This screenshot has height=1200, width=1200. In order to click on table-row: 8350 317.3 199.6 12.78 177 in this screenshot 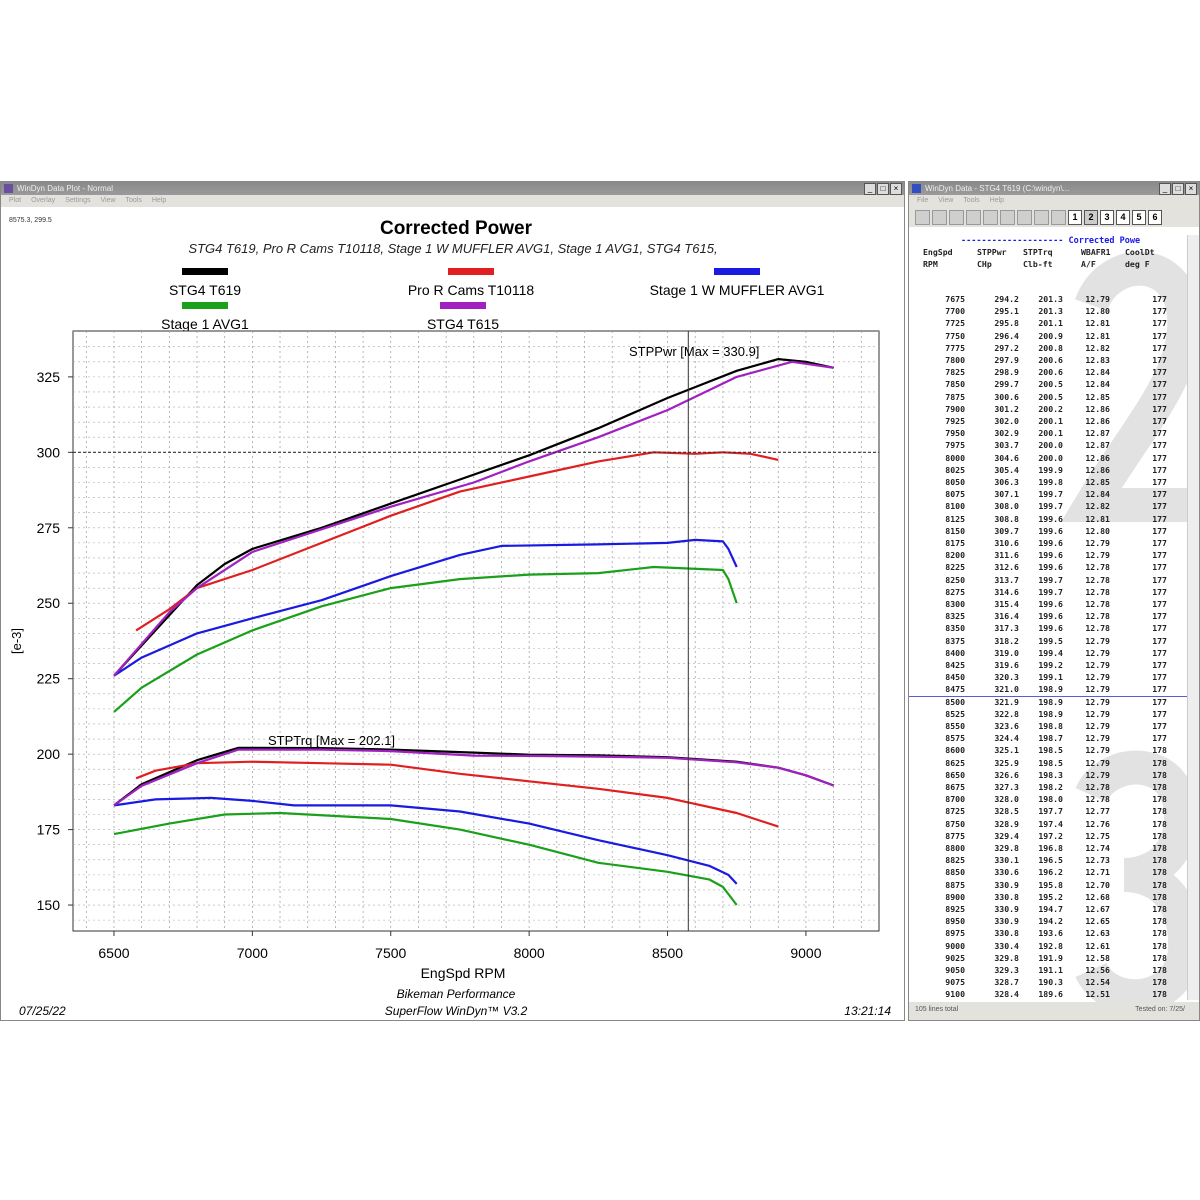, I will do `click(1048, 628)`.